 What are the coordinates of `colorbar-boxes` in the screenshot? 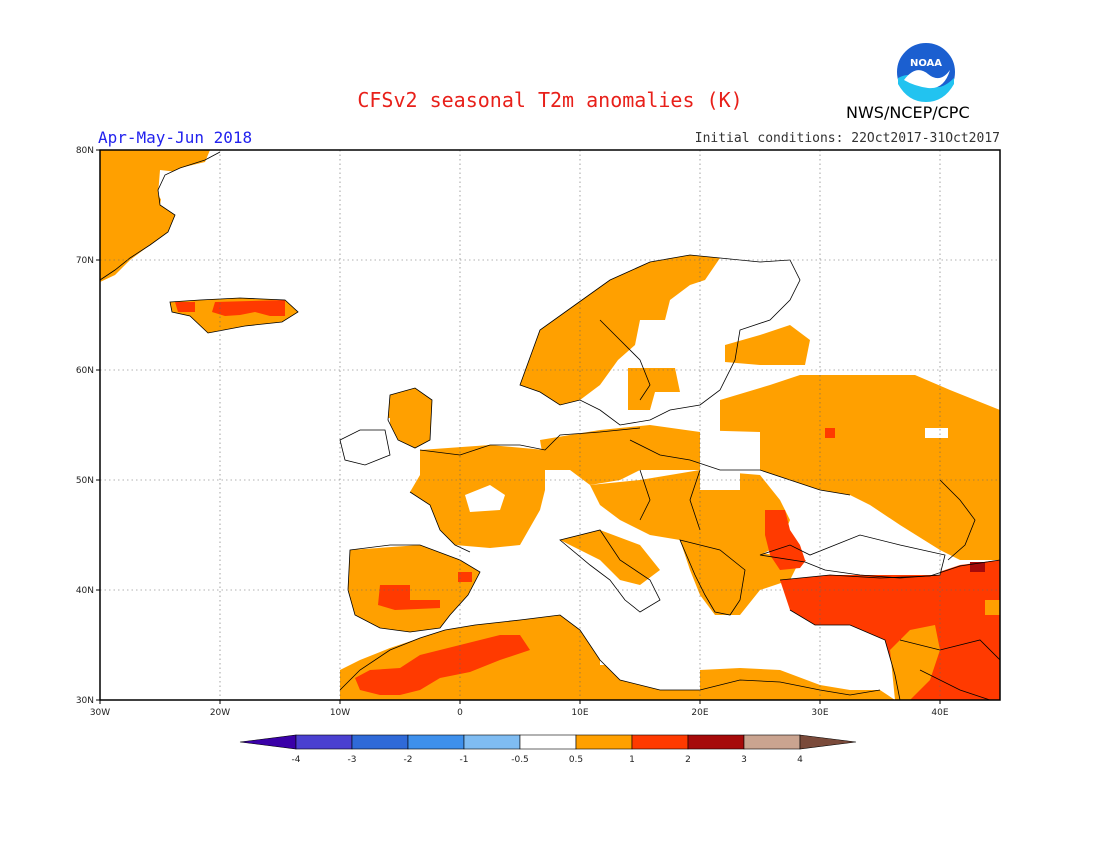 It's located at (548, 742).